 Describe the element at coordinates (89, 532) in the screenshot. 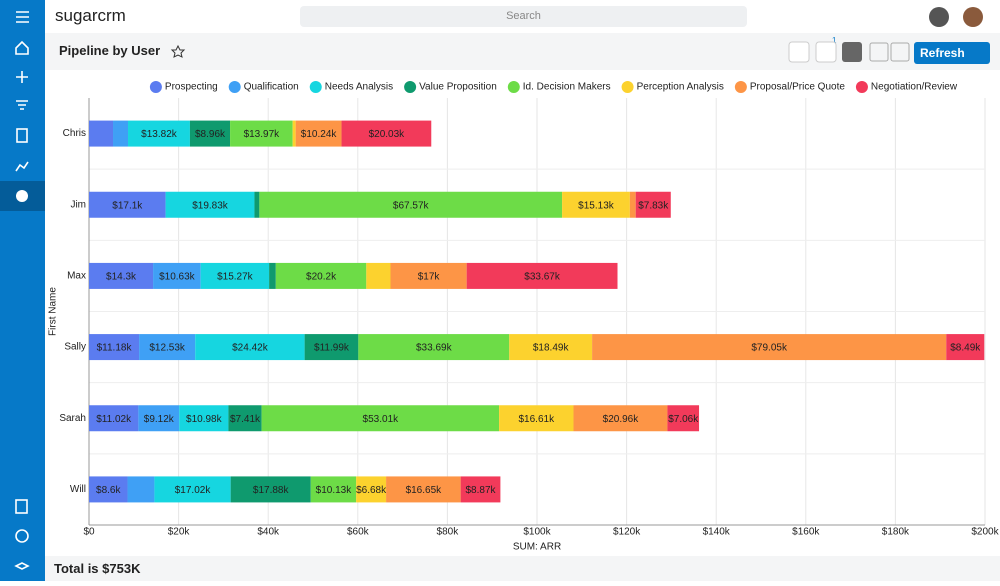

I see `x-tick-label: $0` at that location.